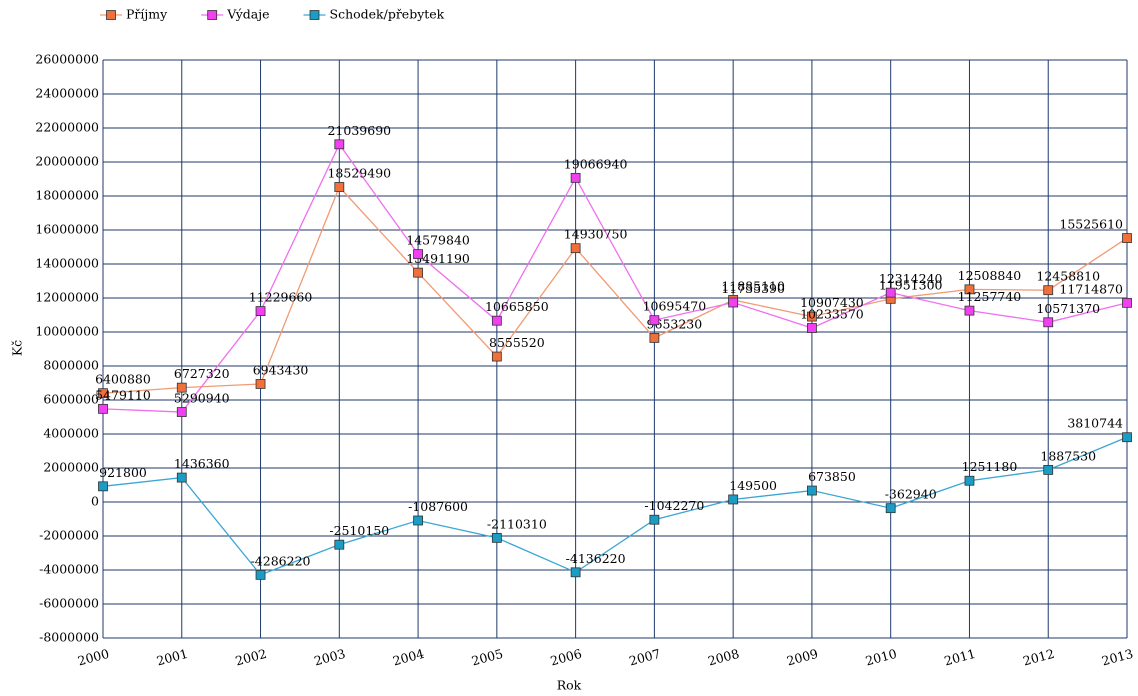 The width and height of the screenshot is (1138, 696). What do you see at coordinates (960, 657) in the screenshot?
I see `x-tick-label: 2011` at bounding box center [960, 657].